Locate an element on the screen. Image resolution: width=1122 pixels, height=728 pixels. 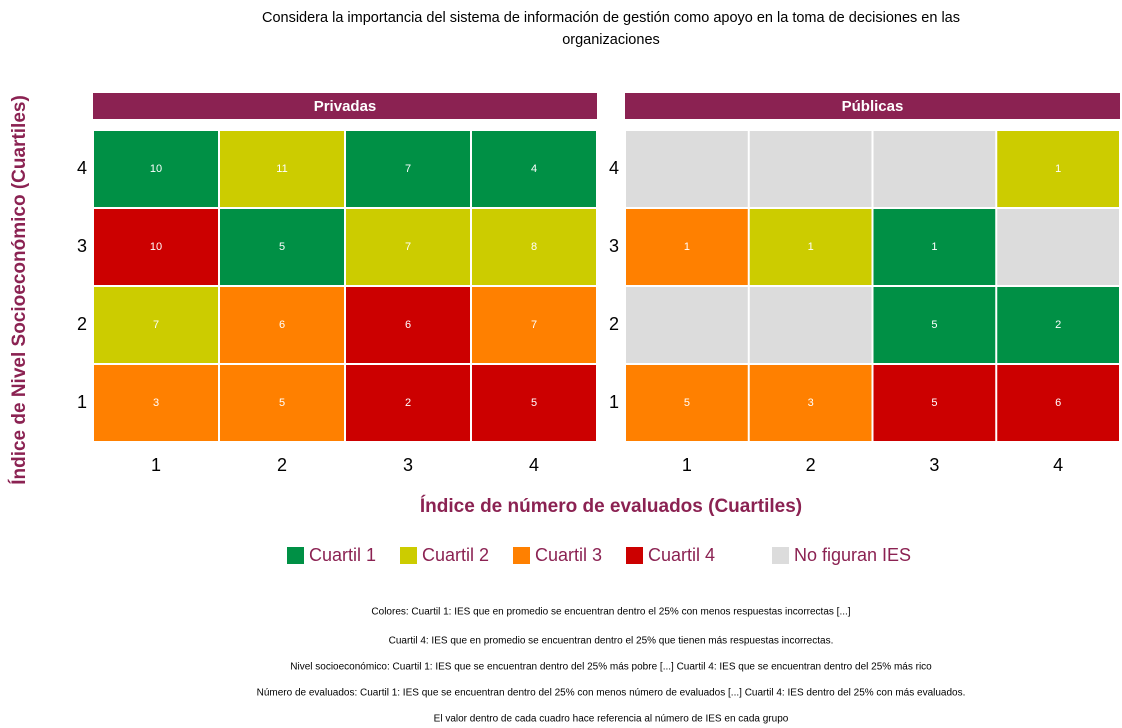
cell-value: 8 is located at coordinates (534, 247).